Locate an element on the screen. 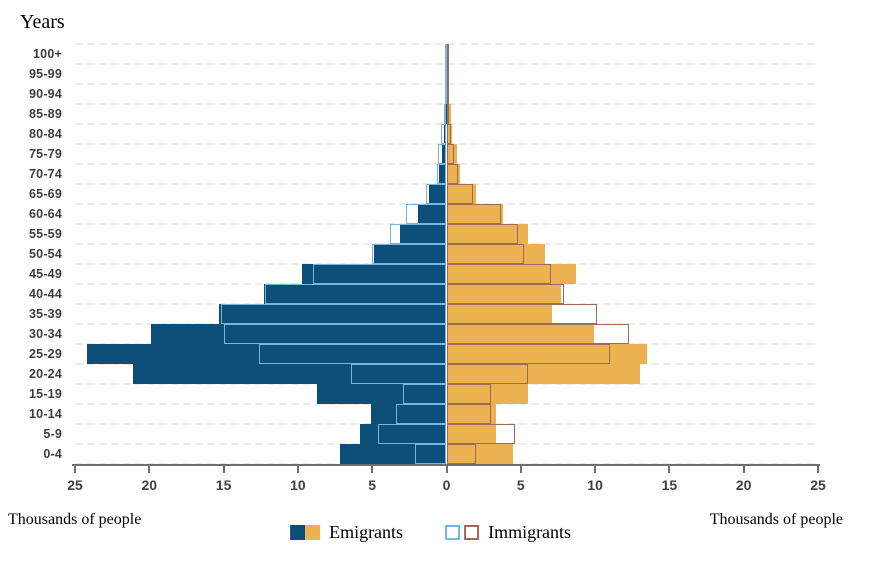  emigrants-right-color-swatch-icon is located at coordinates (313, 532).